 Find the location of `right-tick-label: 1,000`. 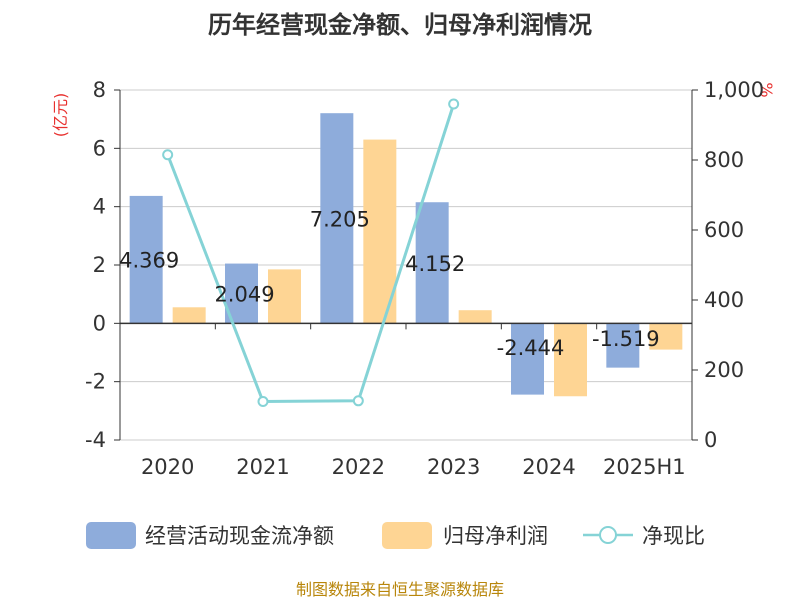

right-tick-label: 1,000 is located at coordinates (734, 90).